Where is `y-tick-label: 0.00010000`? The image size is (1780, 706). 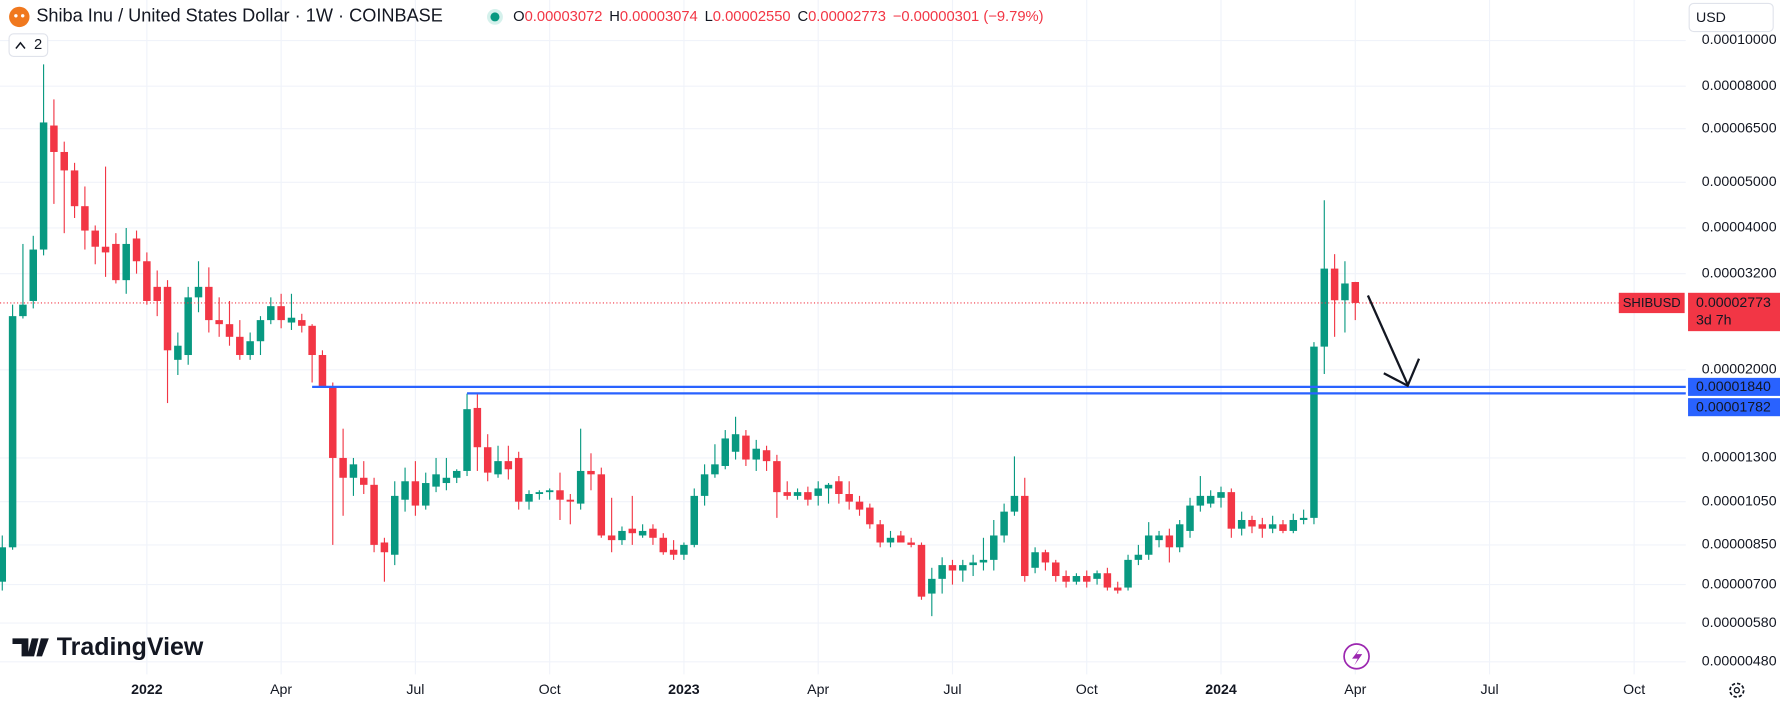 y-tick-label: 0.00010000 is located at coordinates (1739, 39).